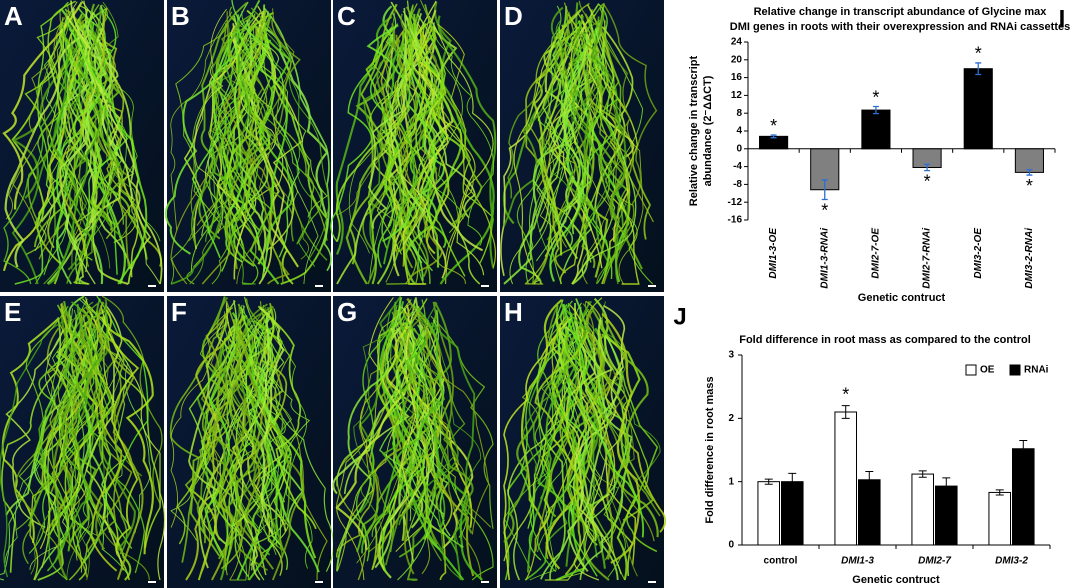 This screenshot has height=588, width=1084. Describe the element at coordinates (978, 253) in the screenshot. I see `x-tick-label: DMI3-2-OE` at that location.